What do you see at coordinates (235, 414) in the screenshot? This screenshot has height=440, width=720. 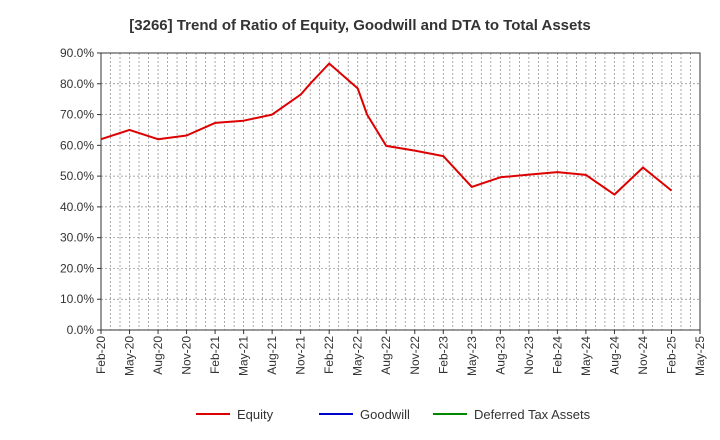 I see `legend-item-equity: Equity` at bounding box center [235, 414].